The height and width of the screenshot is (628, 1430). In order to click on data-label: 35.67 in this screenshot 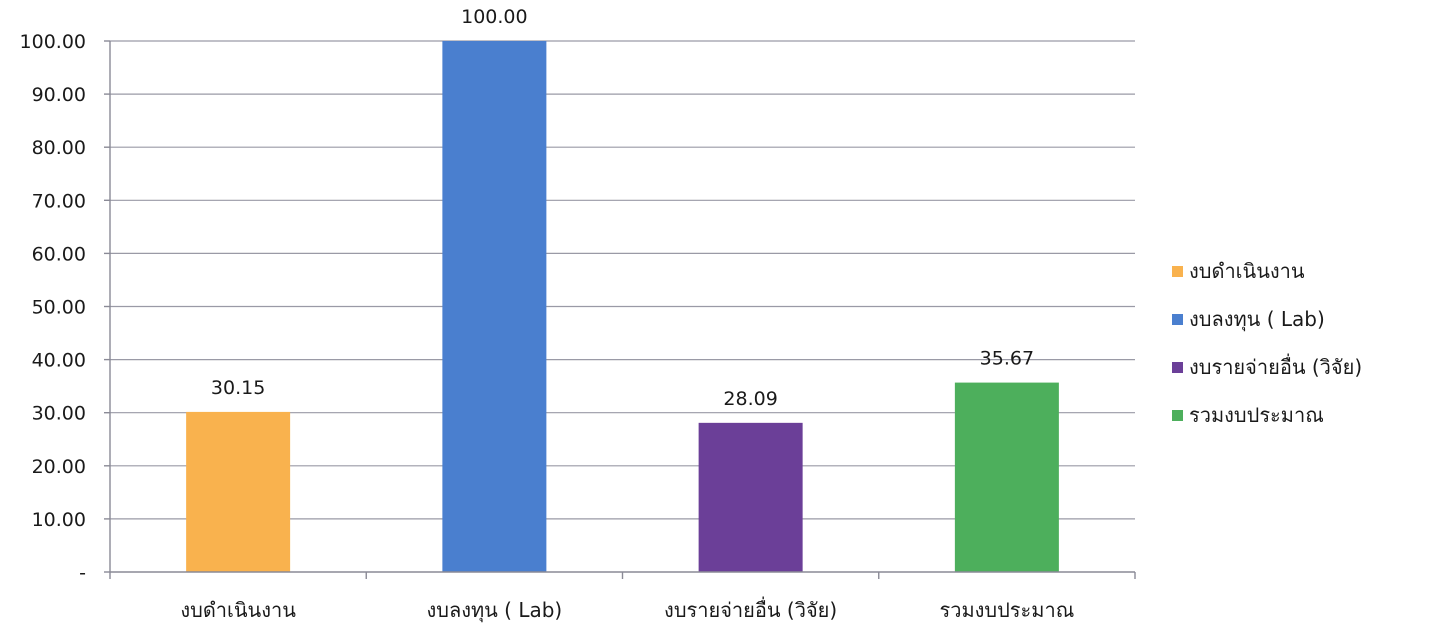, I will do `click(1007, 359)`.